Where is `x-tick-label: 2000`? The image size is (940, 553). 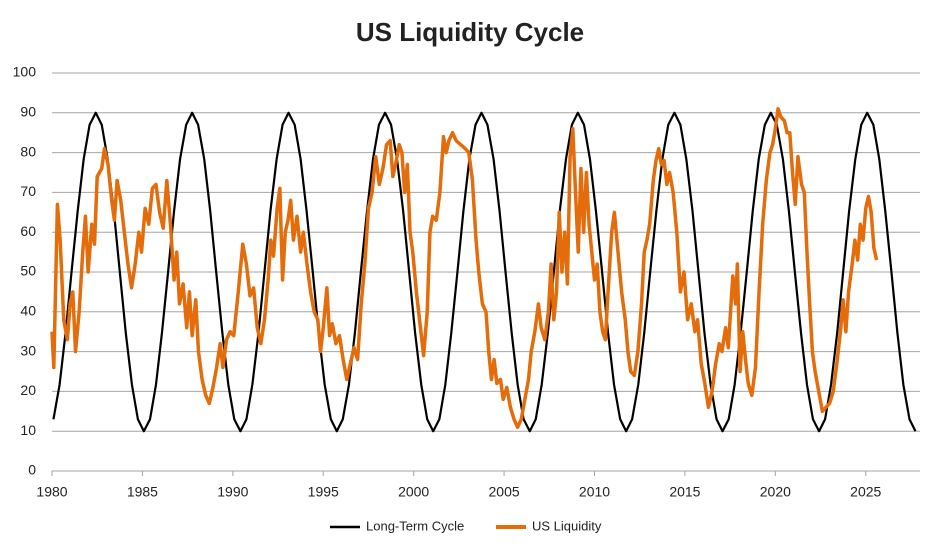 x-tick-label: 2000 is located at coordinates (413, 492).